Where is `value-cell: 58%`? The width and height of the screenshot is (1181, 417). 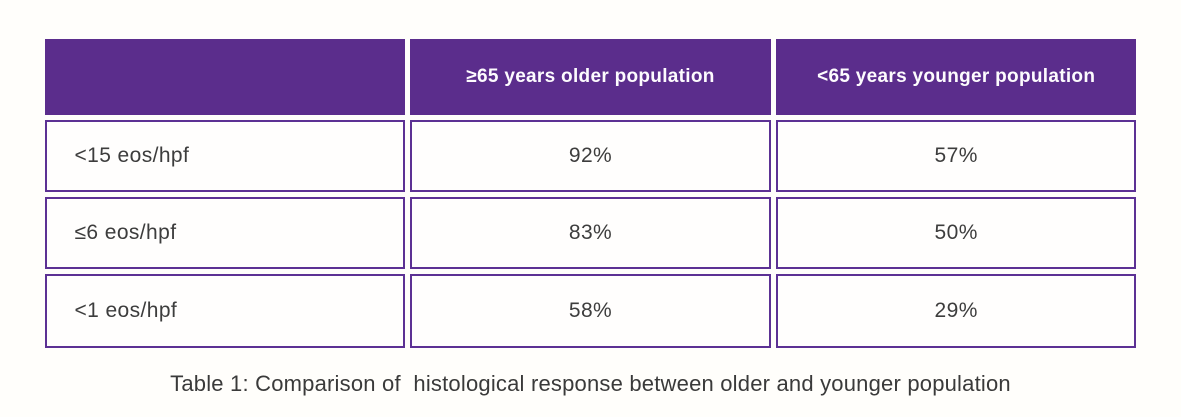 value-cell: 58% is located at coordinates (590, 311).